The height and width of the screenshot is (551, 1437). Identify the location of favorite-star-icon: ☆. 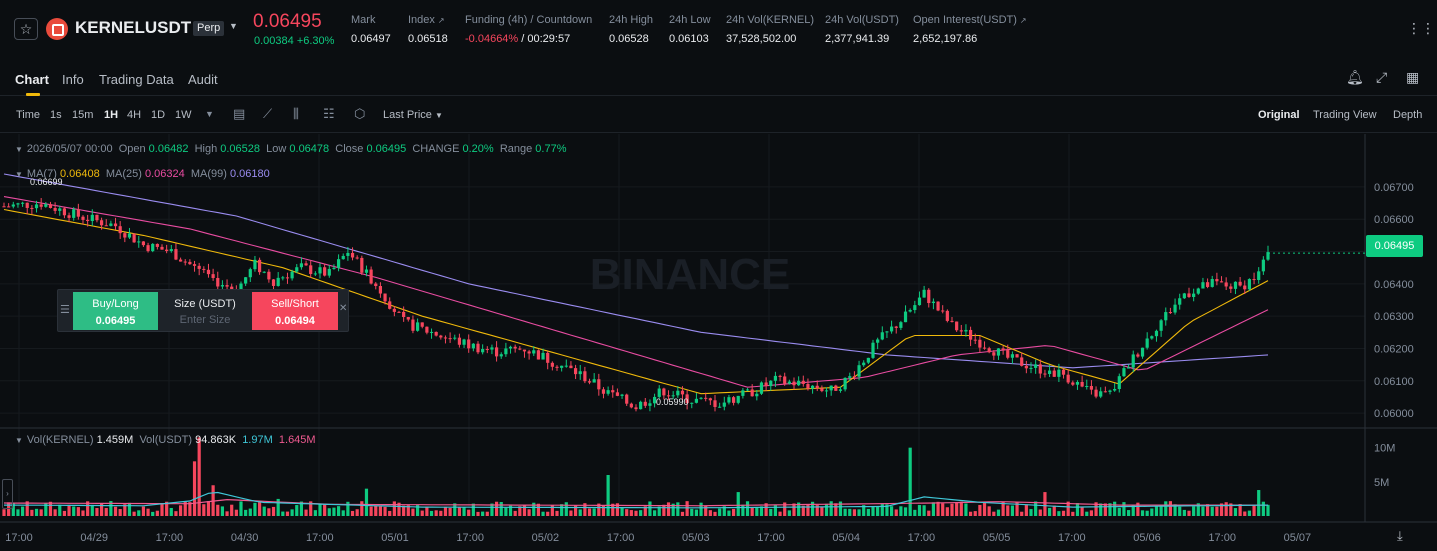
(26, 29).